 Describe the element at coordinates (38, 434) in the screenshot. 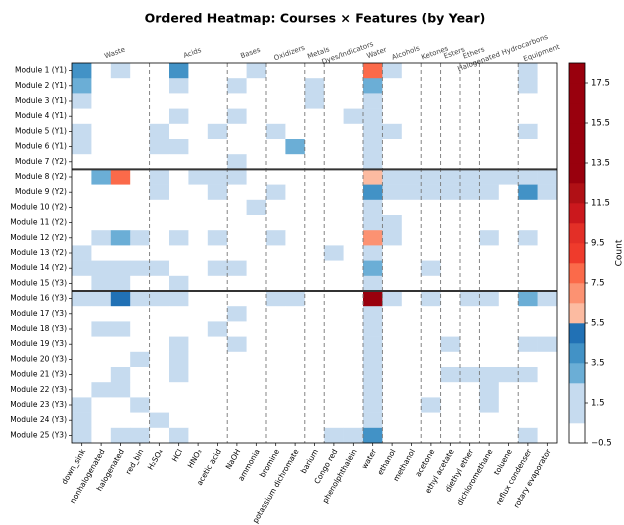

I see `row-label: Module 25 (Y3)` at that location.